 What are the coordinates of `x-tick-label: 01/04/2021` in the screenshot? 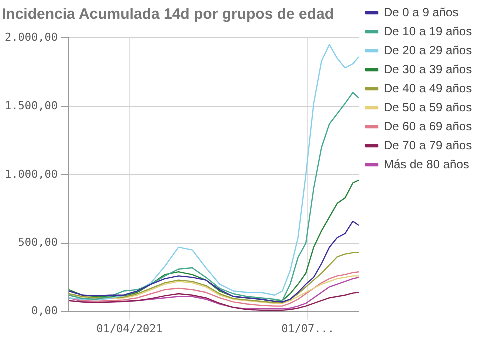 It's located at (129, 329).